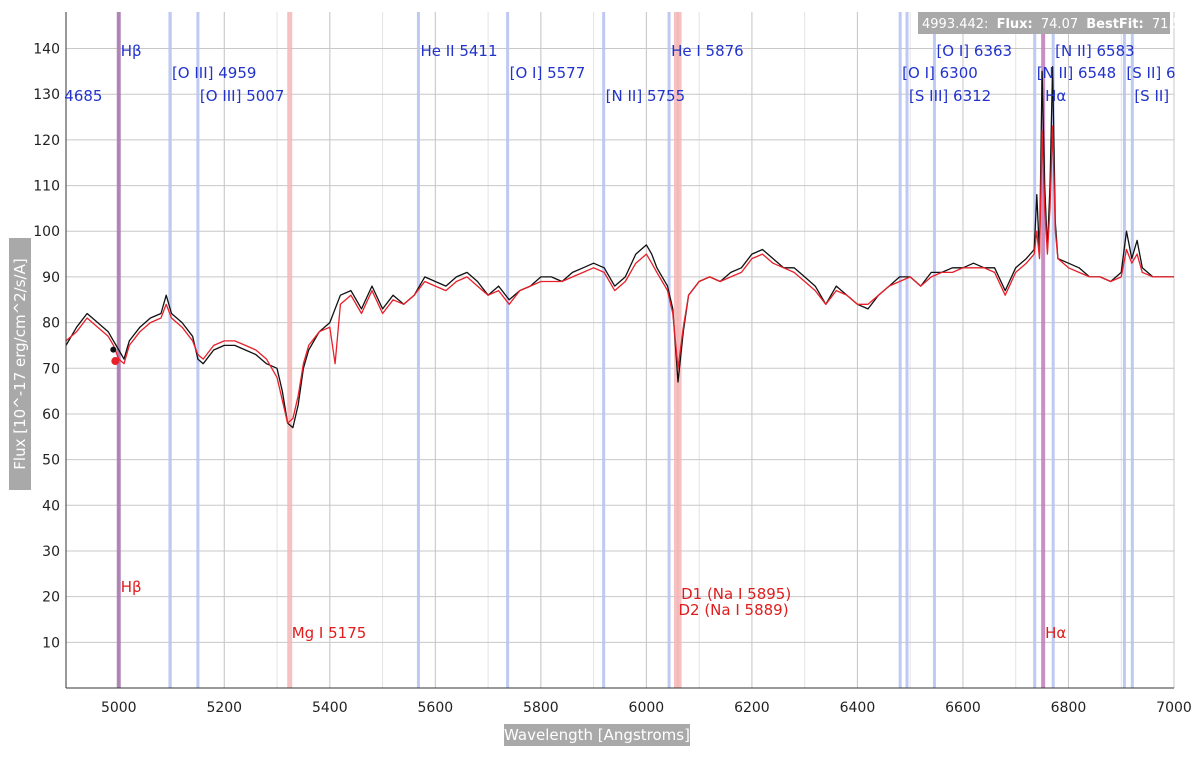  Describe the element at coordinates (1059, 24) in the screenshot. I see `readout-flux-value: 74.07` at that location.